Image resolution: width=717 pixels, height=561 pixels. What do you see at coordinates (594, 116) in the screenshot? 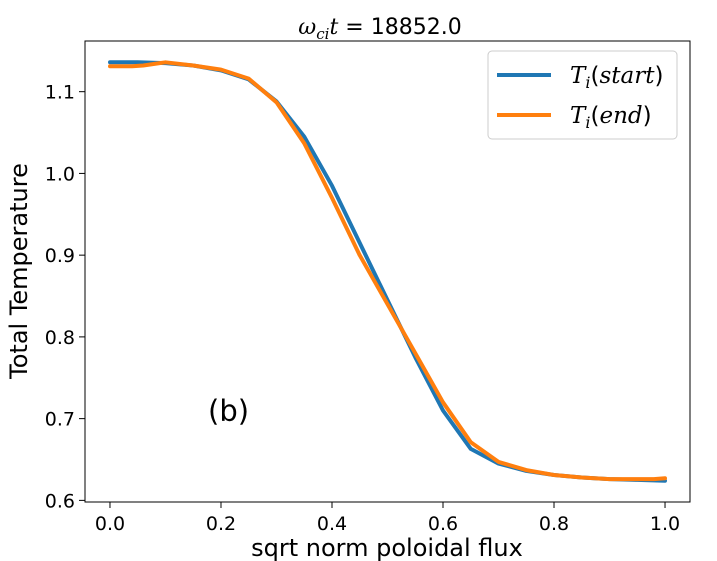
I see `legend-end-open: (` at bounding box center [594, 116].